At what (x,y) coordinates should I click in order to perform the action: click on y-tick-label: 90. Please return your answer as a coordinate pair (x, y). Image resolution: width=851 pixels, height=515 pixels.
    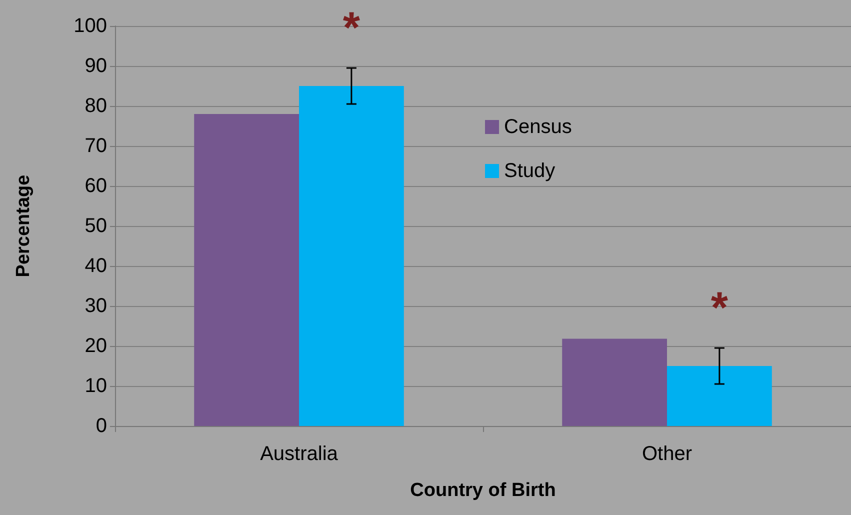
    Looking at the image, I should click on (95, 66).